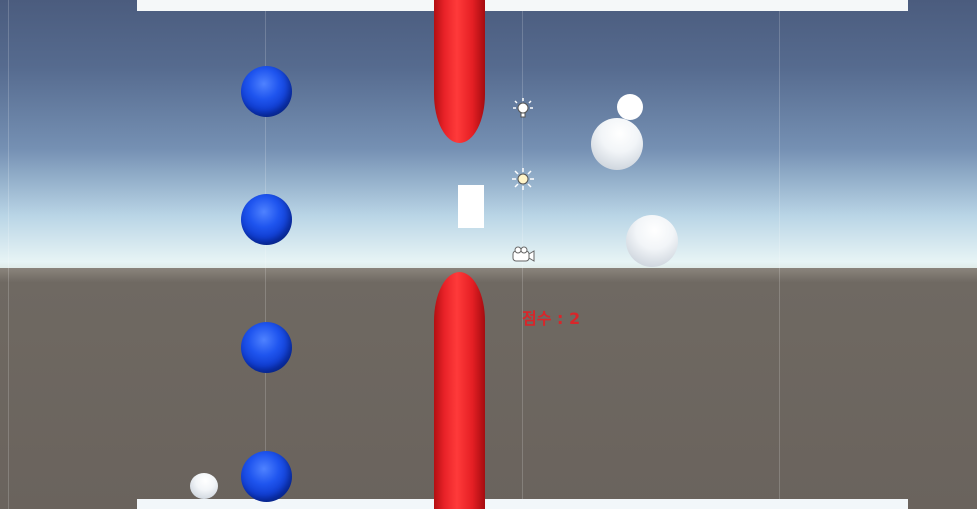 The image size is (977, 509). I want to click on letterbox-top, so click(522, 5).